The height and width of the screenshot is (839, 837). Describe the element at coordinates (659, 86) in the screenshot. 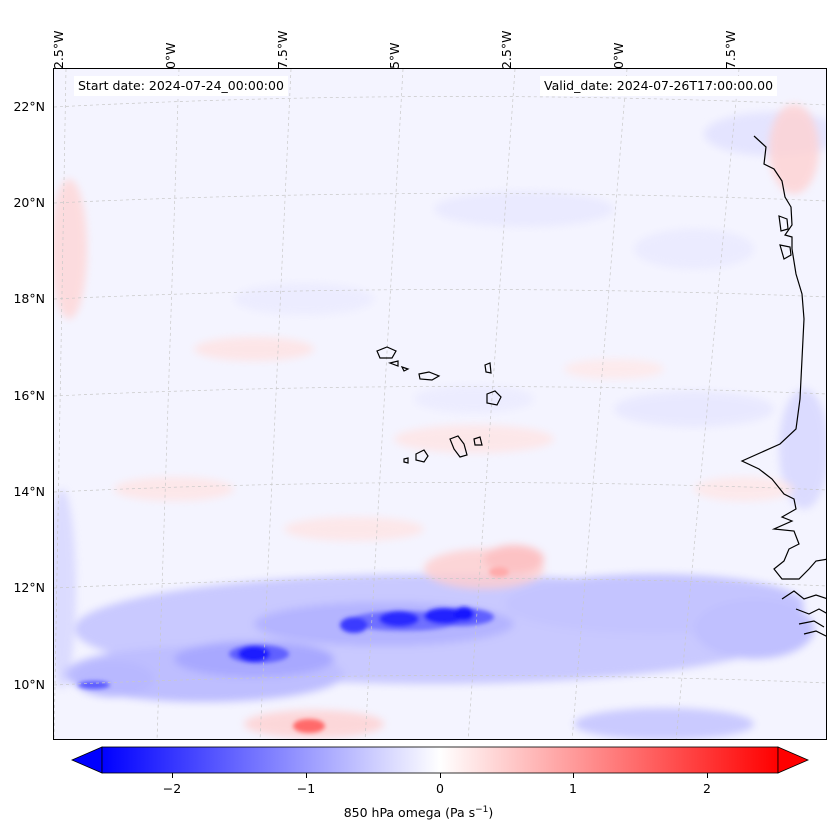

I see `valid-date-label: Valid_date: 2024-07-26T17:00:00.00` at that location.